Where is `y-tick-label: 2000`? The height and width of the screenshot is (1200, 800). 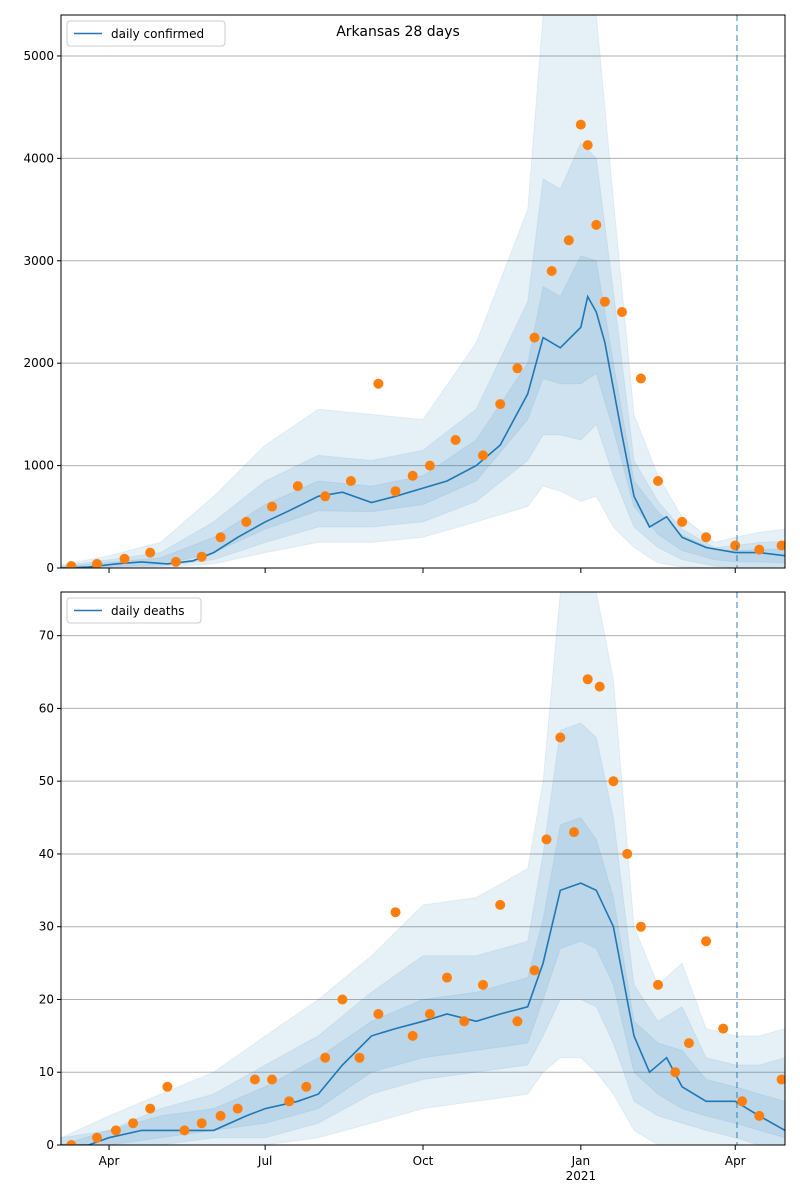
y-tick-label: 2000 is located at coordinates (38, 363).